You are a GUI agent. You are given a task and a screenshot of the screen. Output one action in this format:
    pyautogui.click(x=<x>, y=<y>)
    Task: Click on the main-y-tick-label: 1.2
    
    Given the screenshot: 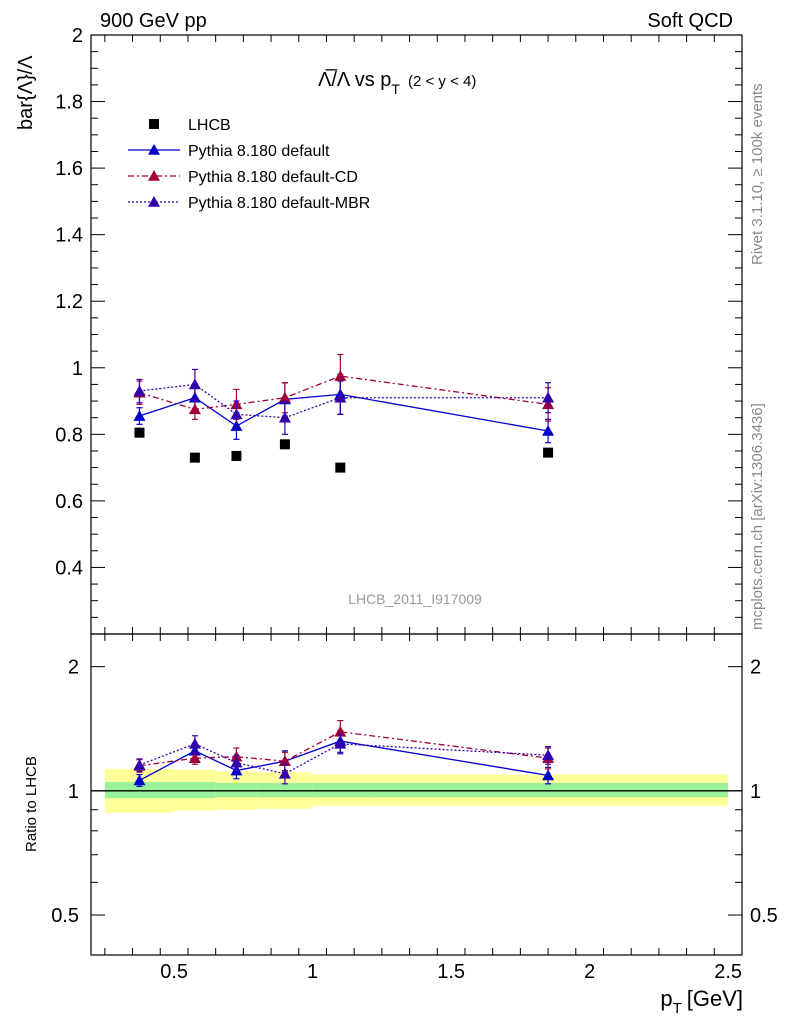 What is the action you would take?
    pyautogui.click(x=69, y=302)
    